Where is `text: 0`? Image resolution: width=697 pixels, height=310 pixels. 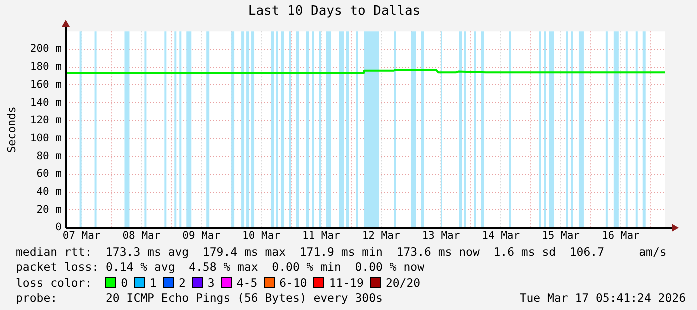 text: 0 is located at coordinates (124, 283).